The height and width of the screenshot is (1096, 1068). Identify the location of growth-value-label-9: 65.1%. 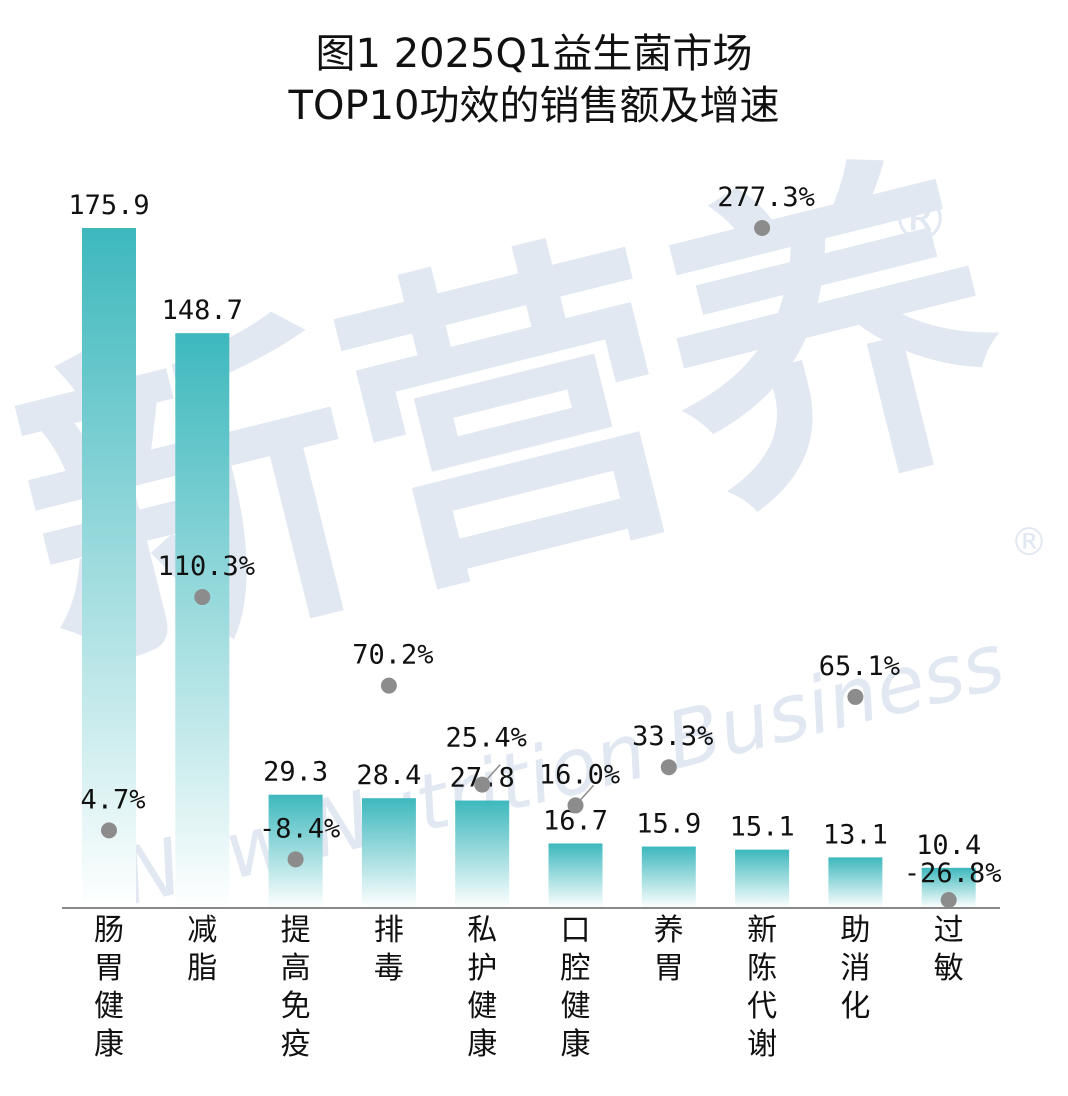
(859, 666).